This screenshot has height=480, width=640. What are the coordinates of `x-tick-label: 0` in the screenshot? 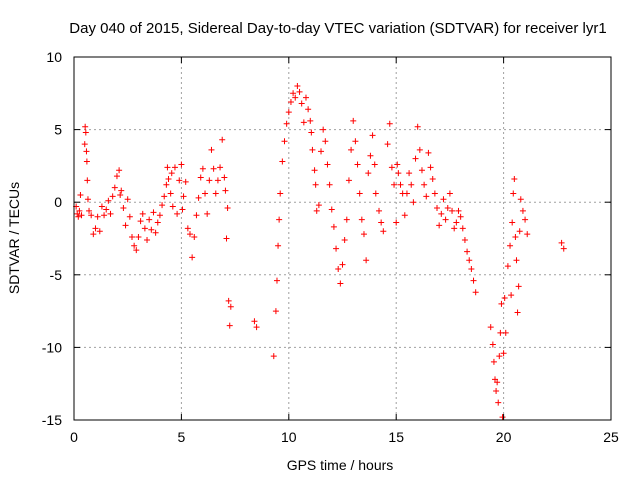 It's located at (74, 437).